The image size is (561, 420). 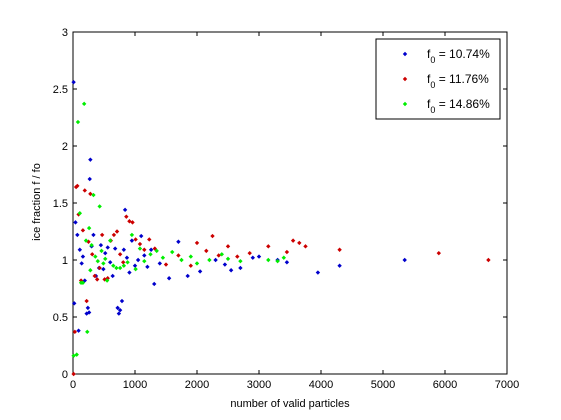 I want to click on legend-value: = 14.86%, so click(x=462, y=104).